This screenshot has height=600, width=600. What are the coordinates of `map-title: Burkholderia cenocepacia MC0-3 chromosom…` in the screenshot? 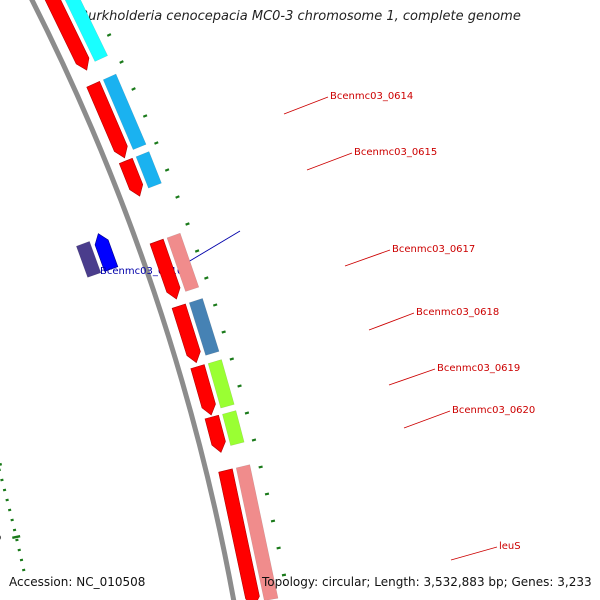 It's located at (300, 16).